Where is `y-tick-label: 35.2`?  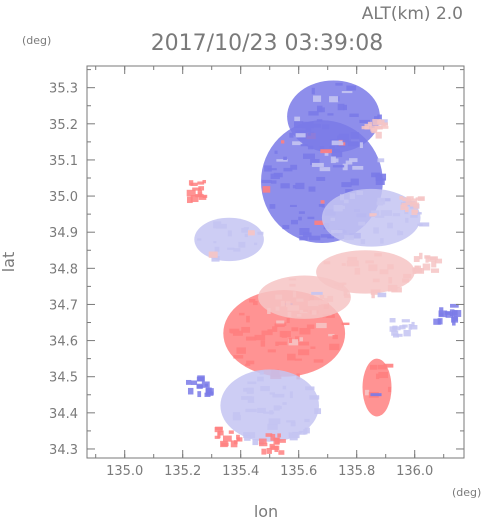 y-tick-label: 35.2 is located at coordinates (63, 125).